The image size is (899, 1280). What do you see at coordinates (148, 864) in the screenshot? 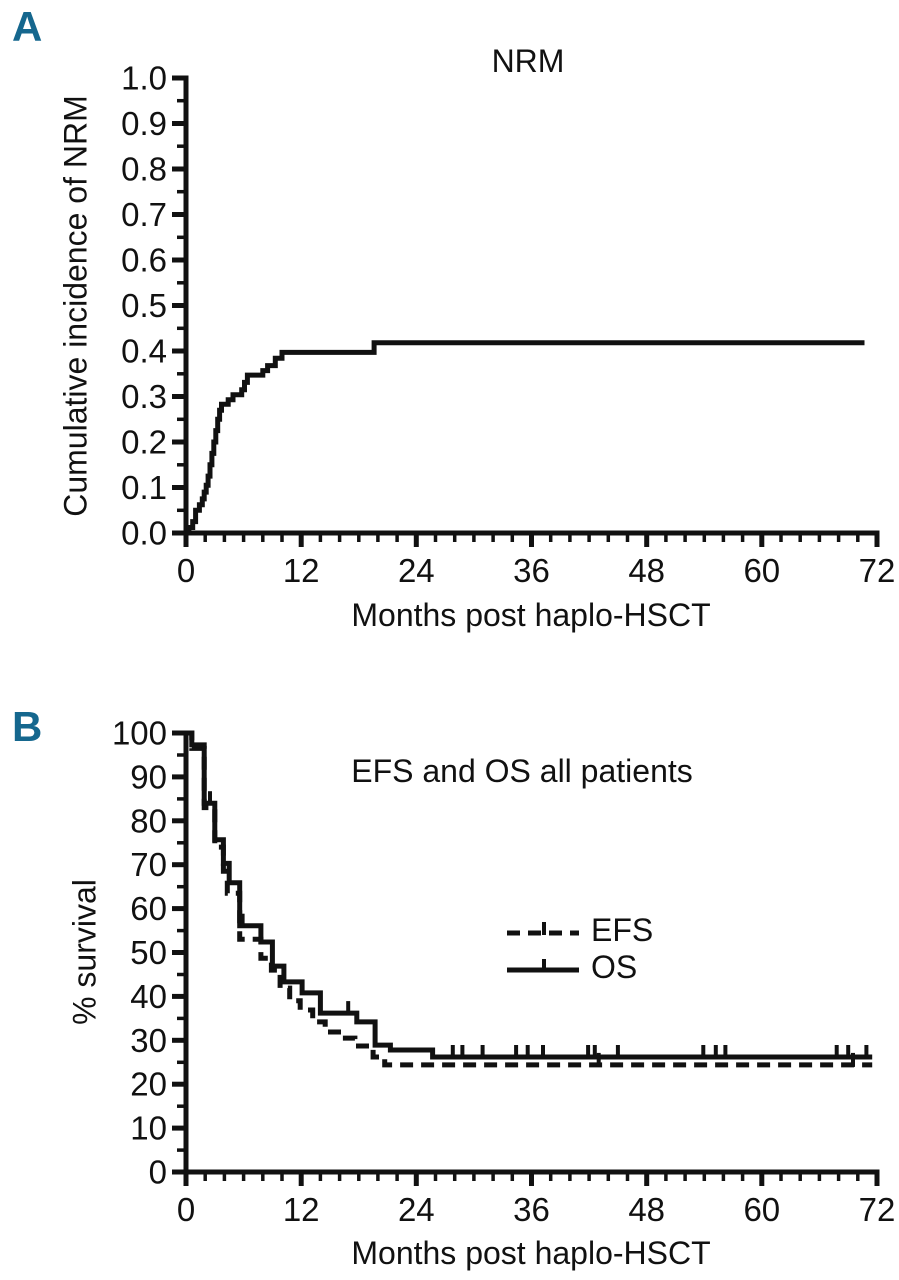
I see `y-tick-label: 70` at bounding box center [148, 864].